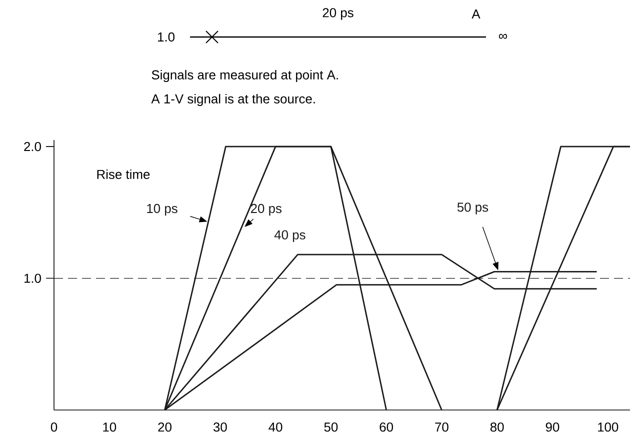 The image size is (631, 440). I want to click on x-tick-label: 60, so click(387, 427).